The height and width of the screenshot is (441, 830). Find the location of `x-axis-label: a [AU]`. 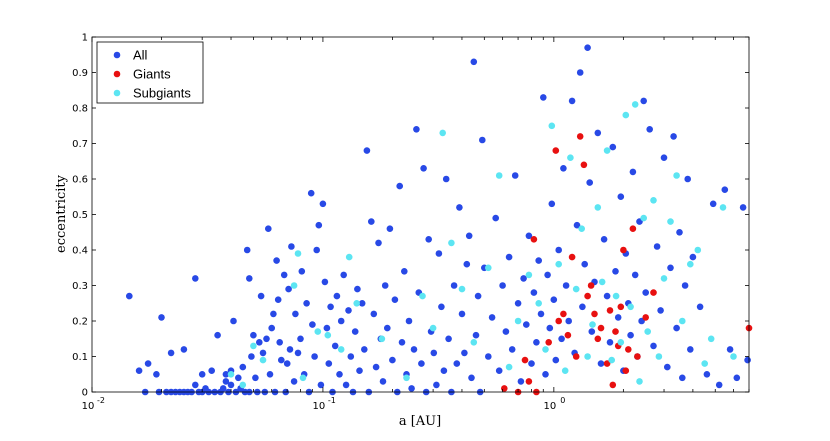

x-axis-label: a [AU] is located at coordinates (420, 421).